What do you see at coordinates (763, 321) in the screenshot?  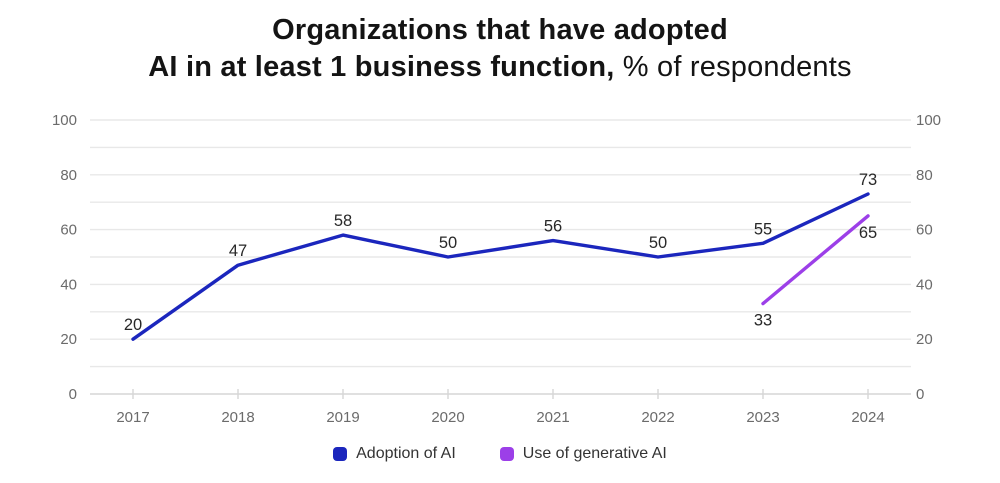 I see `data-point-label: 33` at bounding box center [763, 321].